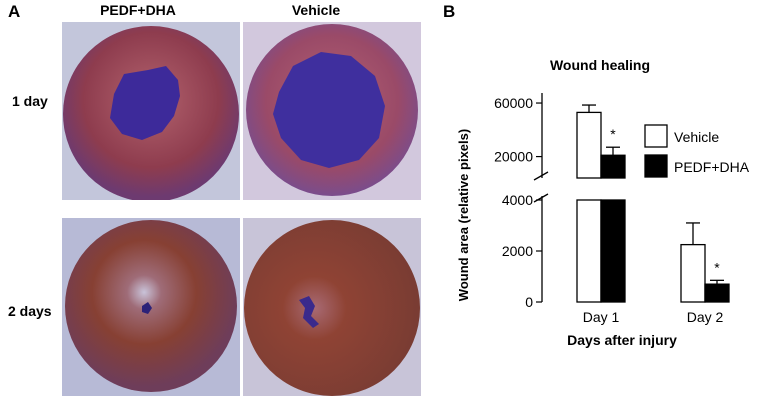 The image size is (765, 400). What do you see at coordinates (517, 251) in the screenshot?
I see `y-tick-label: 2000` at bounding box center [517, 251].